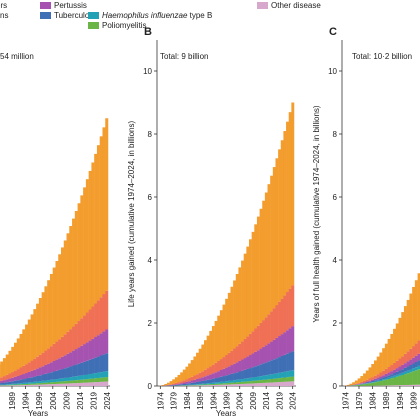 The width and height of the screenshot is (420, 420). I want to click on legend-item: ers, so click(3, 5).